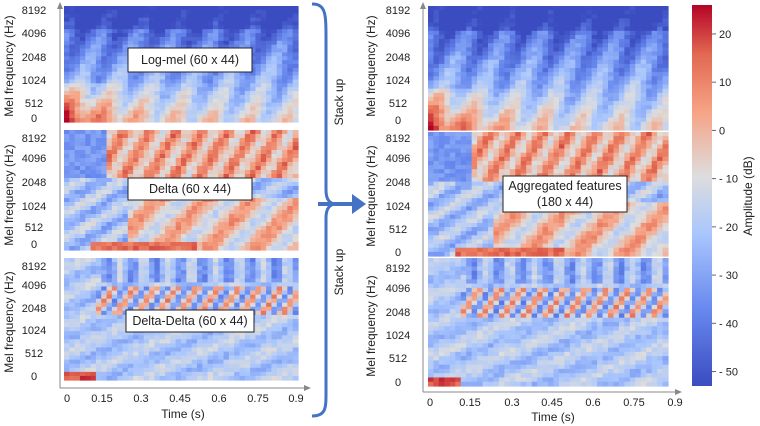 The height and width of the screenshot is (426, 760). I want to click on stack-label-bottom: Stack up, so click(339, 271).